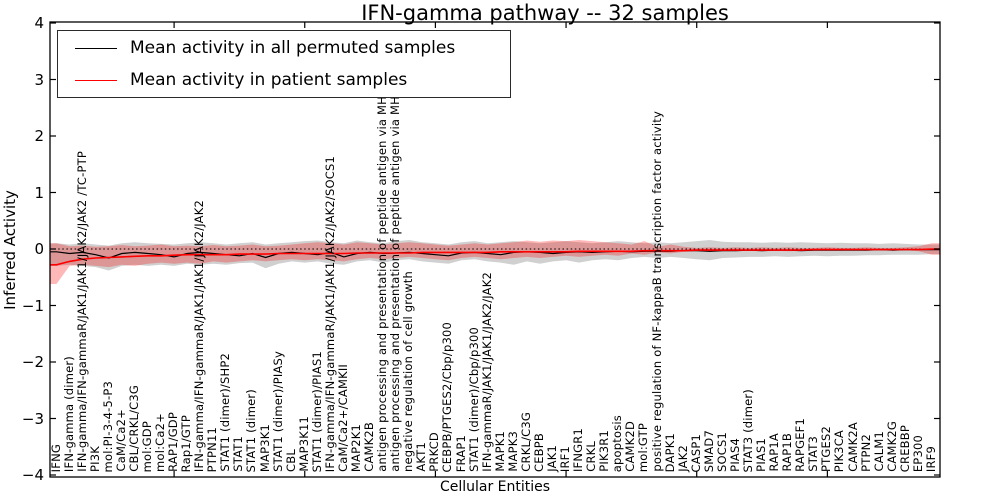  I want to click on x-entity-label: PTPN2, so click(865, 453).